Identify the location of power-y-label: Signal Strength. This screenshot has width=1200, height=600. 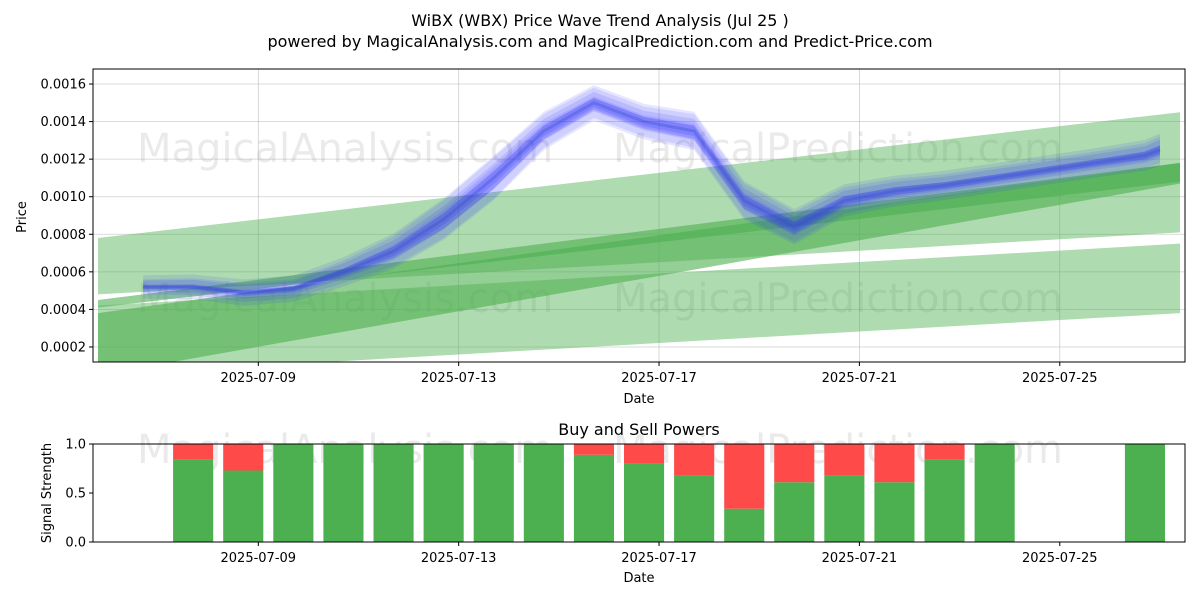
(47, 493).